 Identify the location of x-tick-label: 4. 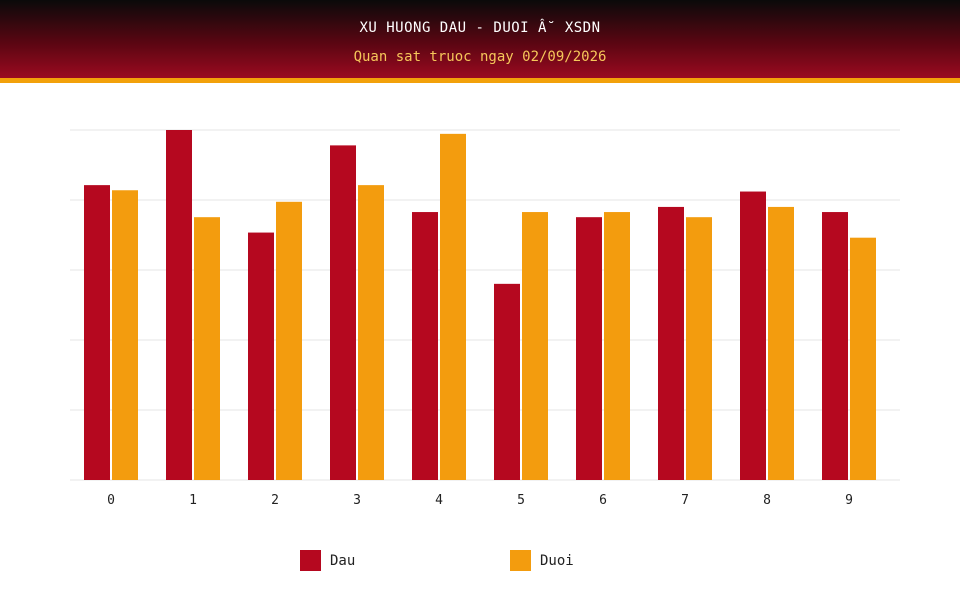
(439, 500).